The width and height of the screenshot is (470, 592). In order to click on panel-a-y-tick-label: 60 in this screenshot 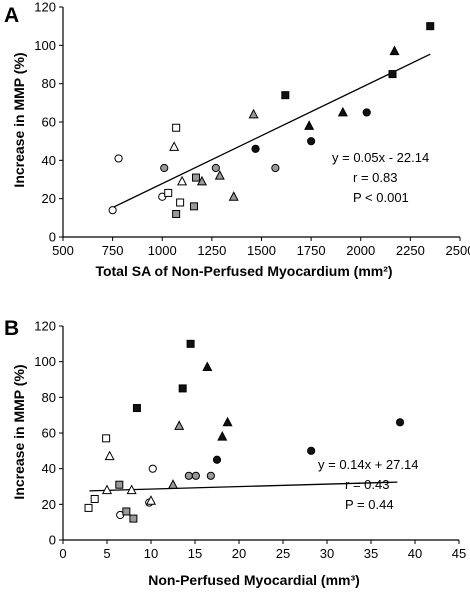, I will do `click(49, 122)`.